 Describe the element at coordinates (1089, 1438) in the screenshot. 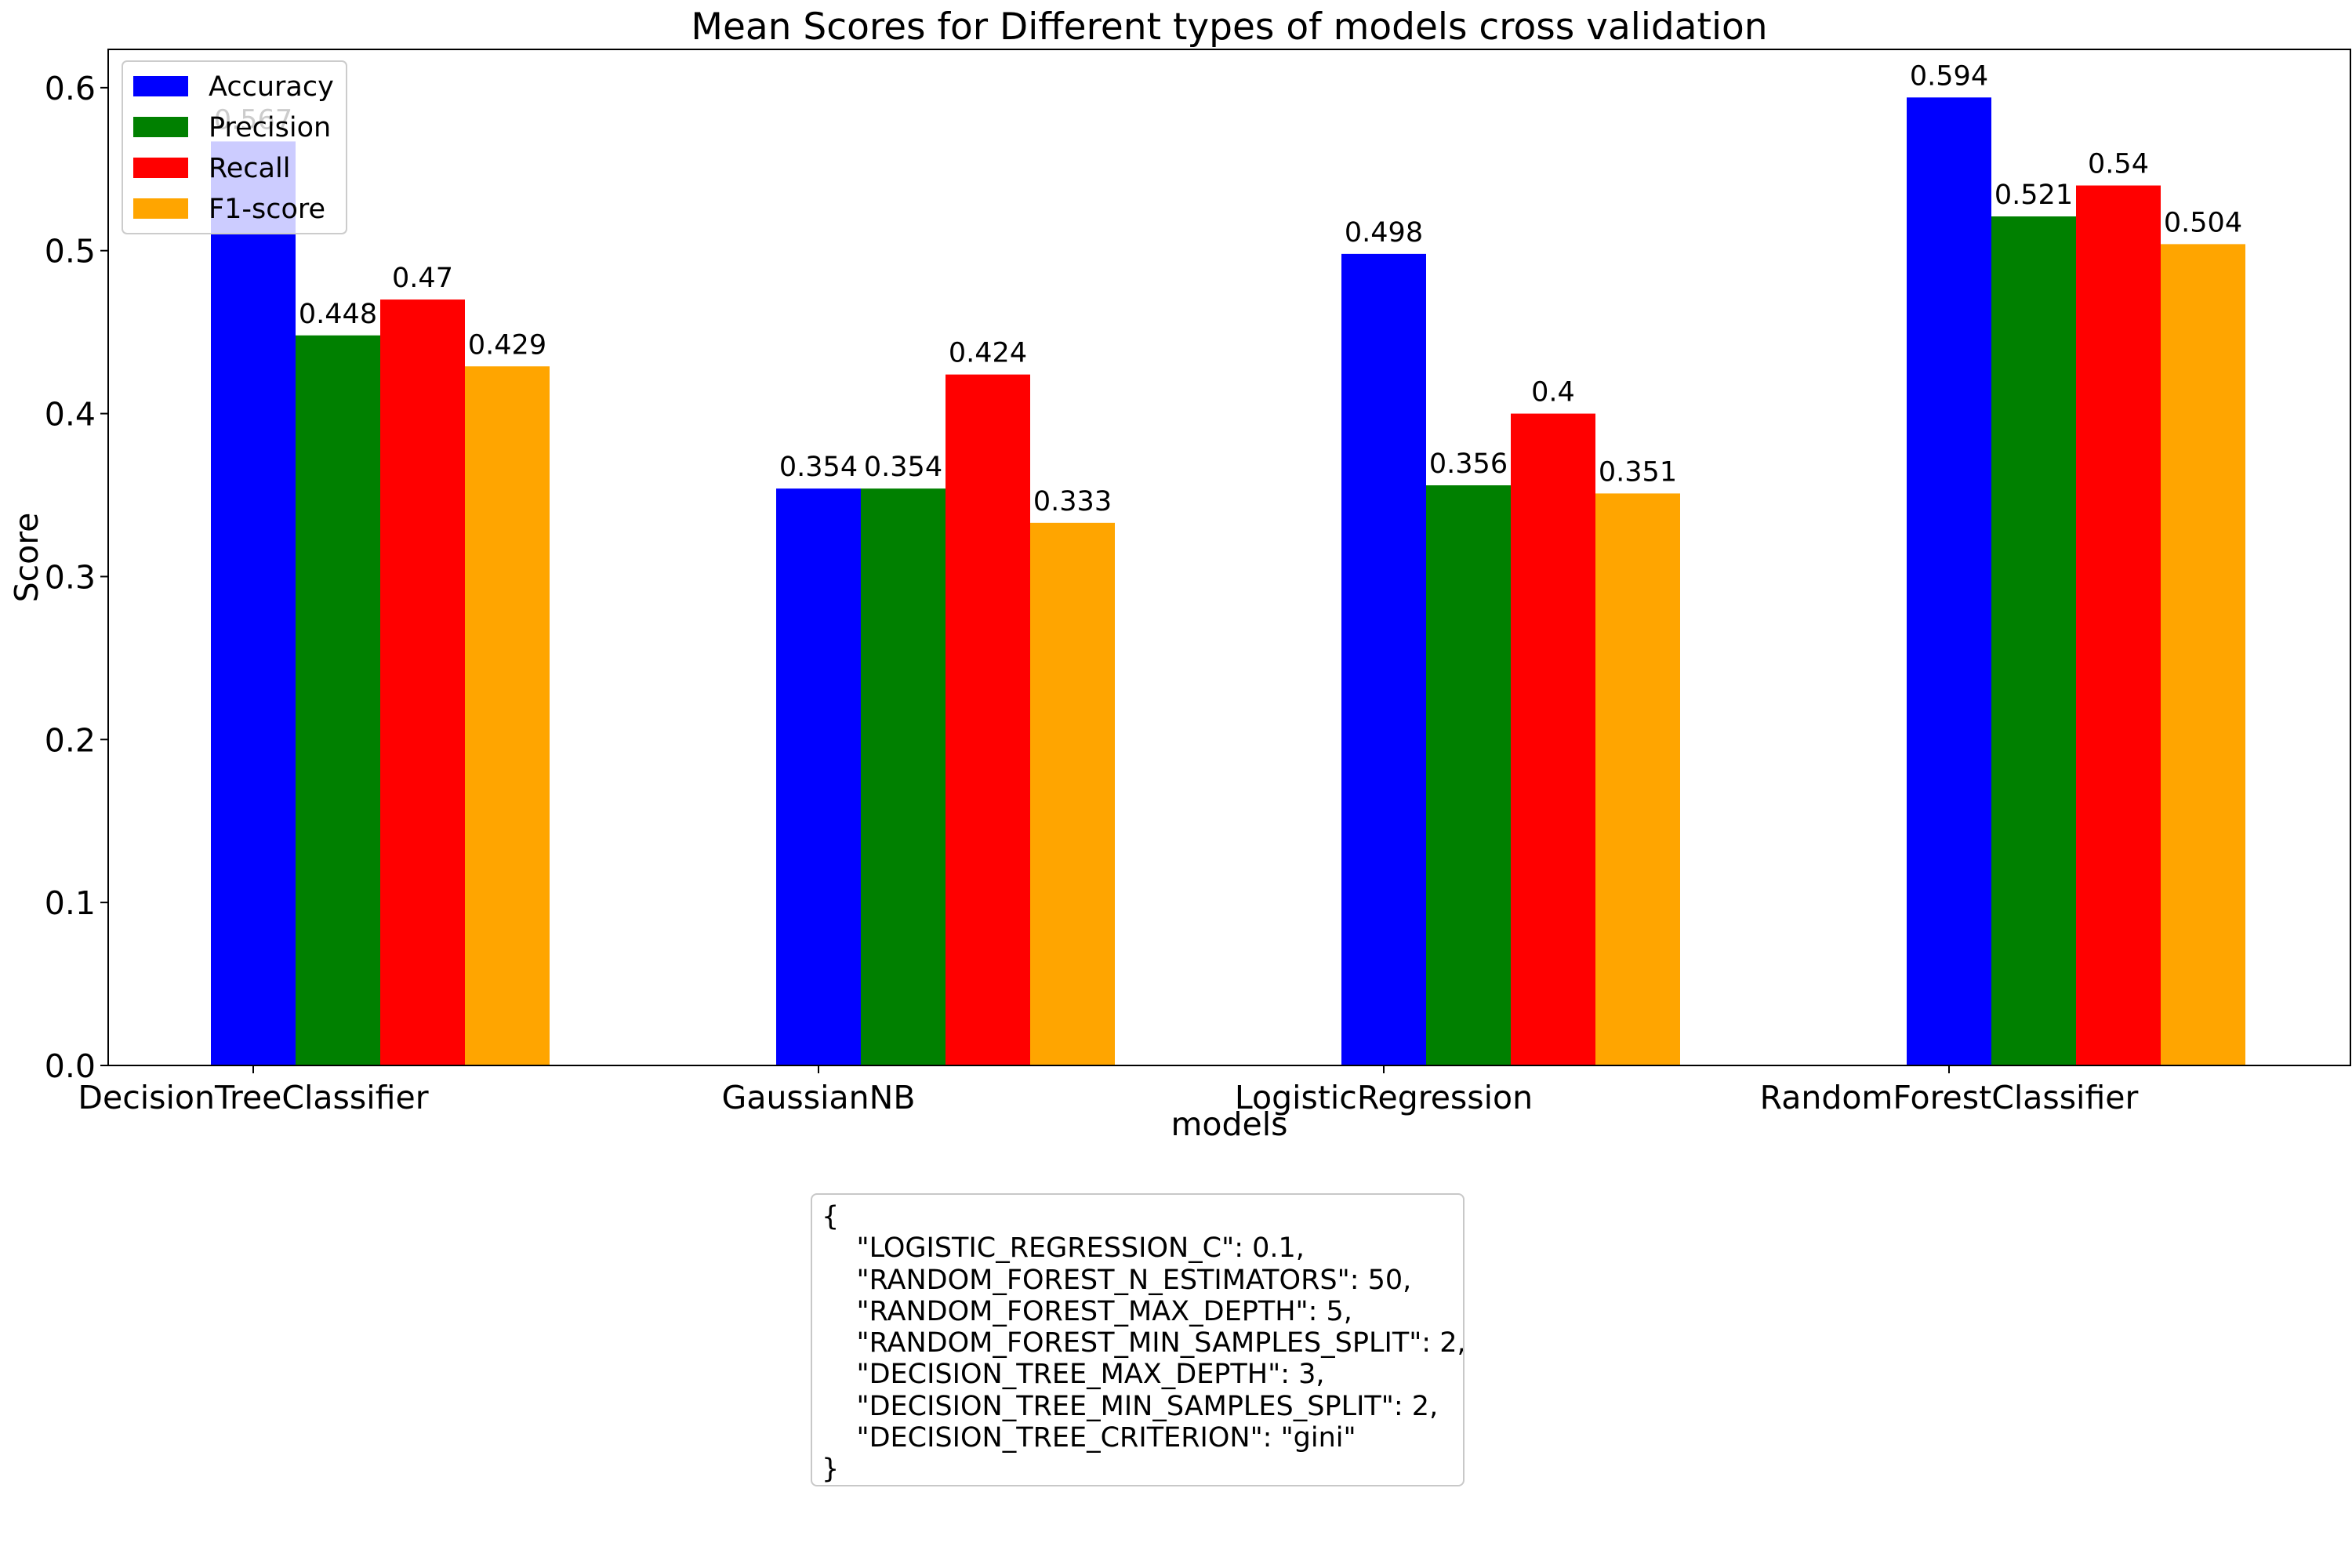

I see `config-line: "DECISION_TREE_CRITERION": "gini"` at that location.